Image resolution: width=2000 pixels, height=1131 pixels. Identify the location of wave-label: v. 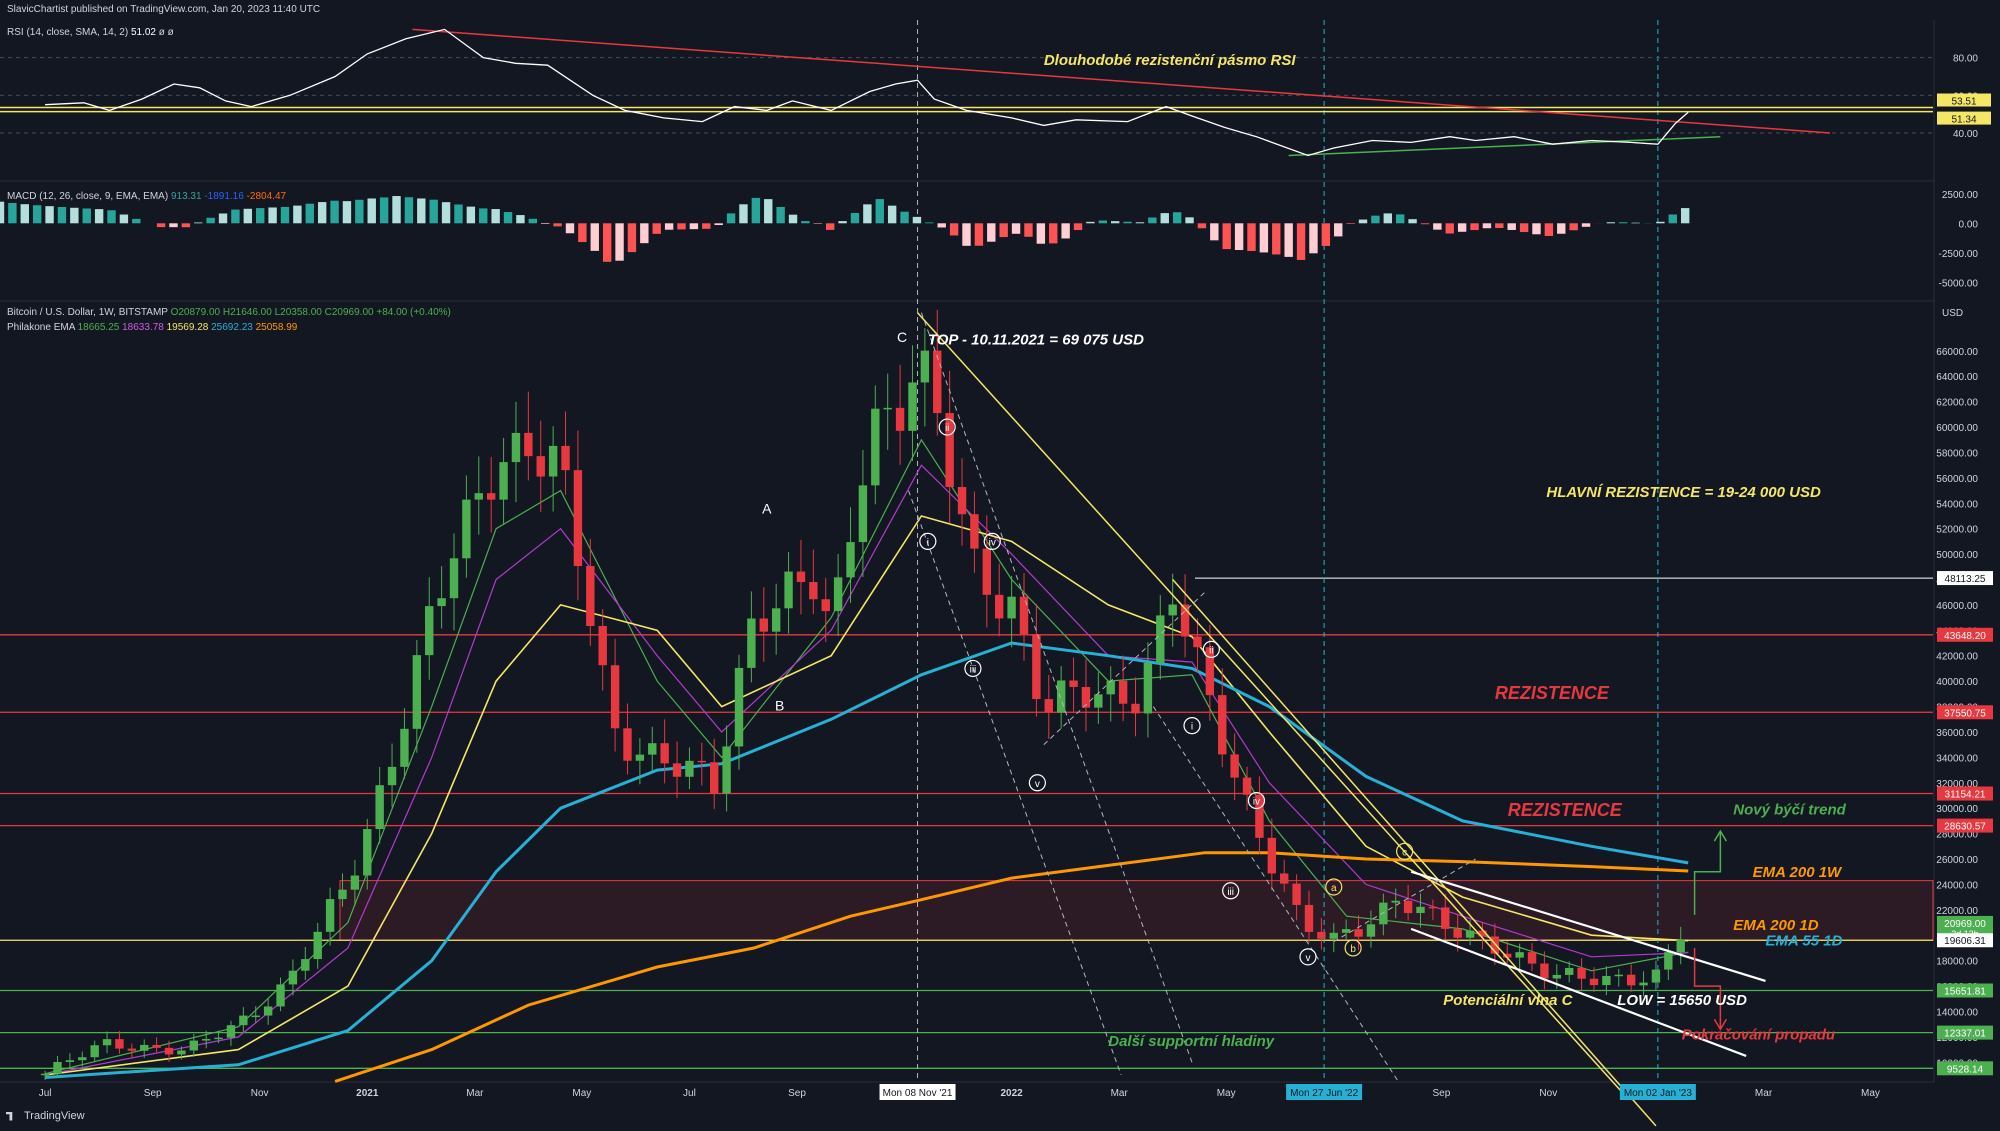
(1307, 958).